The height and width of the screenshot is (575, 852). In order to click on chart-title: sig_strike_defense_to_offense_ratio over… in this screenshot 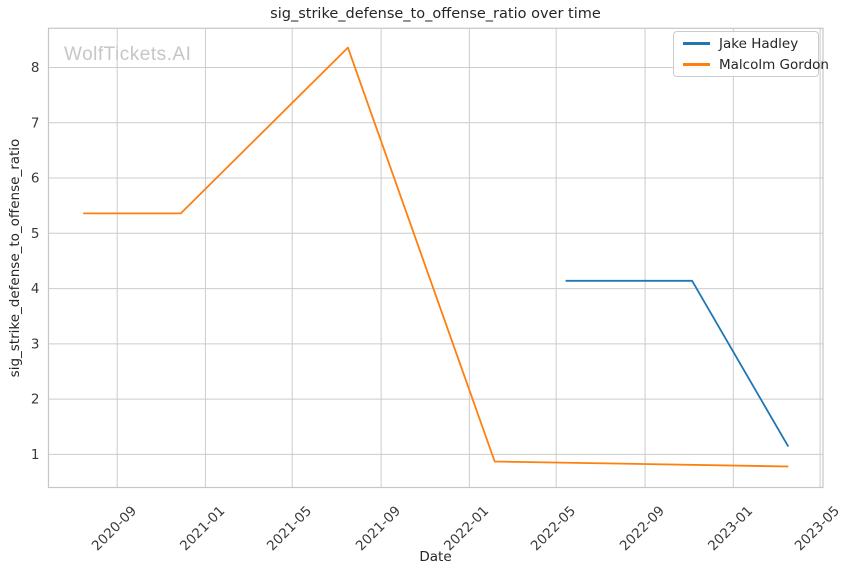, I will do `click(435, 14)`.